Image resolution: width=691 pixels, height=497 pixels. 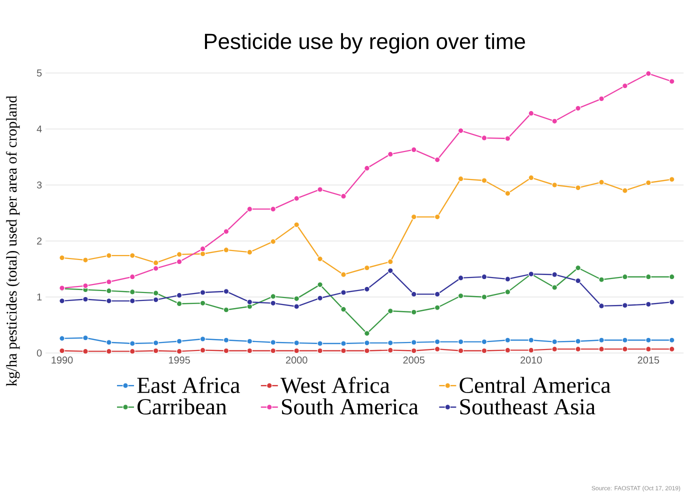 What do you see at coordinates (649, 360) in the screenshot?
I see `x-tick-label: 2015` at bounding box center [649, 360].